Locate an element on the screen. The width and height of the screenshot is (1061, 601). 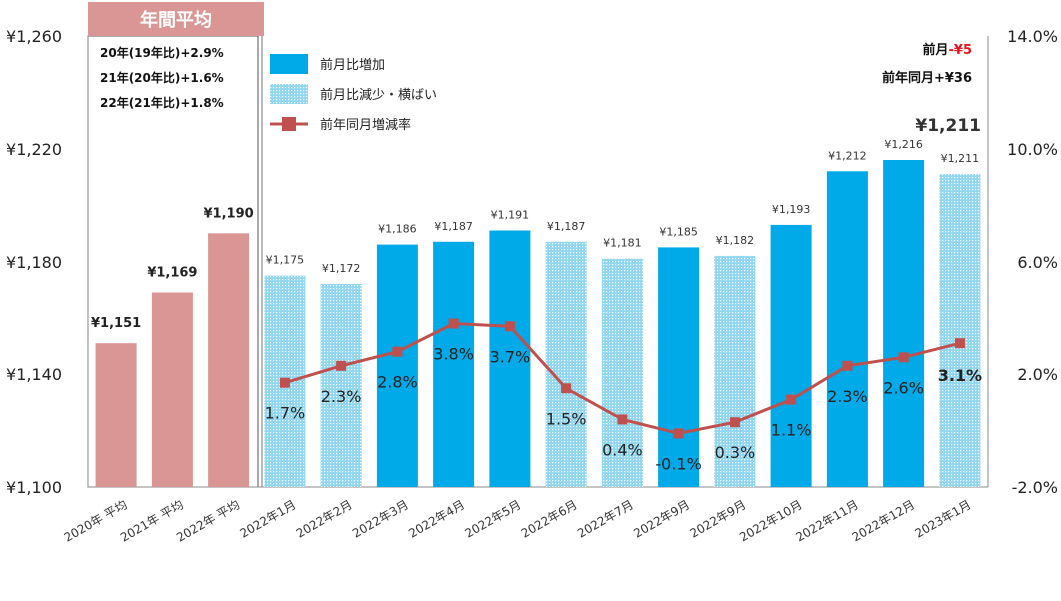
right-tick-label: 10.0% is located at coordinates (1032, 149).